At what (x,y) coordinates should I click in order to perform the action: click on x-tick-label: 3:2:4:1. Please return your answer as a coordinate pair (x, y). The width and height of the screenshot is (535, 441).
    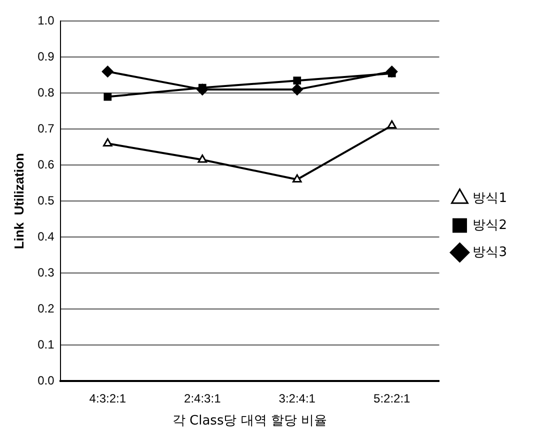
    Looking at the image, I should click on (297, 399).